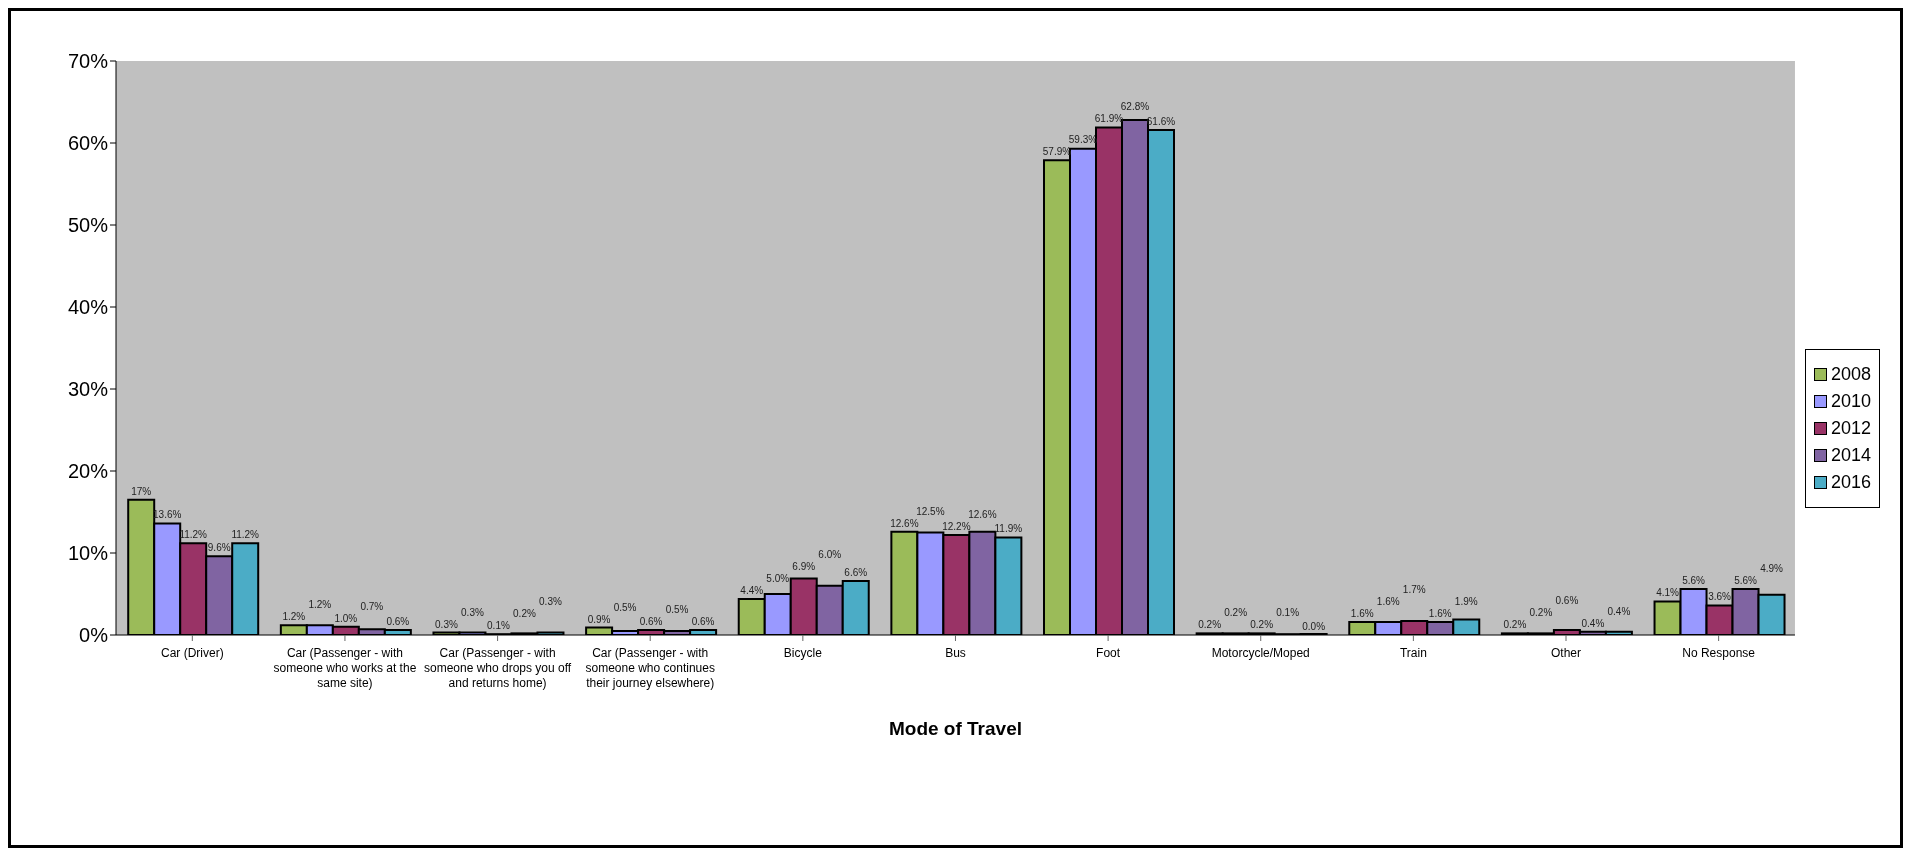  I want to click on x-tick-label: Bus, so click(955, 653).